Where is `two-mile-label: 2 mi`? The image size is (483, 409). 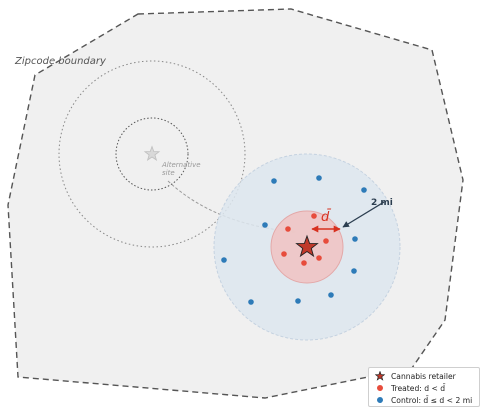 two-mile-label: 2 mi is located at coordinates (382, 203).